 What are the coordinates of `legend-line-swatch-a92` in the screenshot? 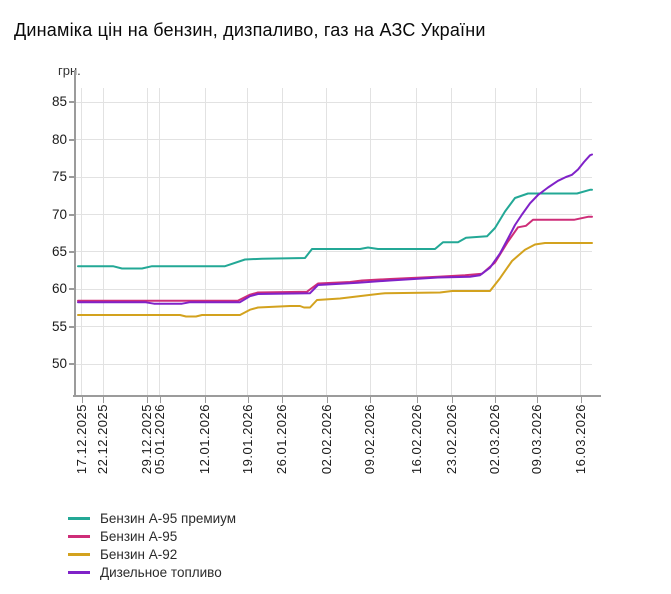 It's located at (79, 554).